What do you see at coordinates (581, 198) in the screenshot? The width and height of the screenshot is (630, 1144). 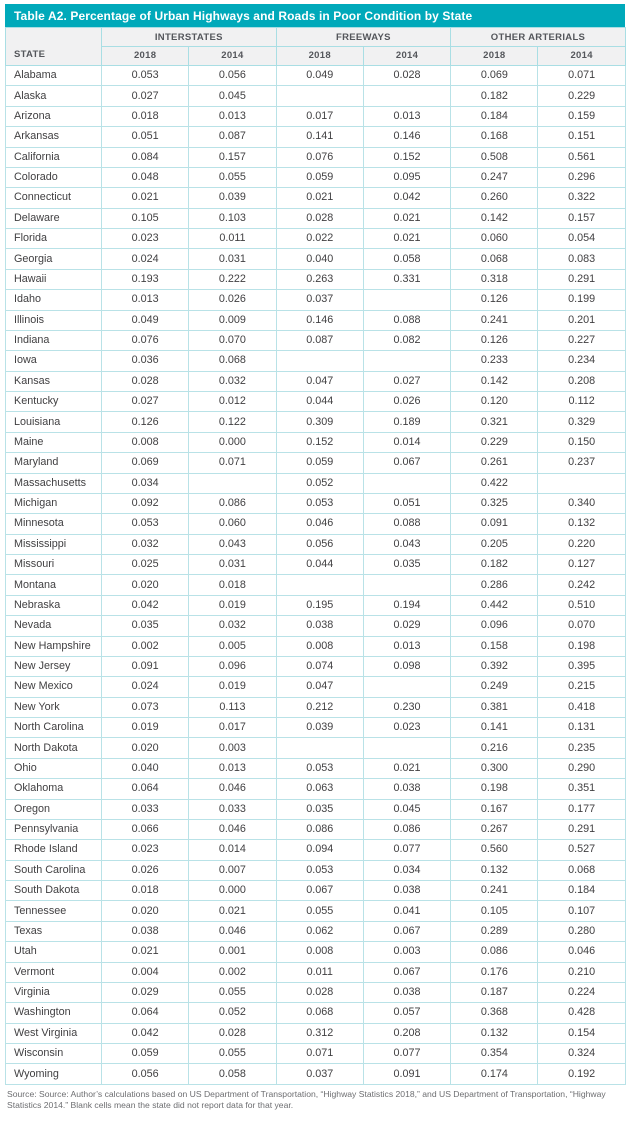 I see `value-cell: 0.322` at bounding box center [581, 198].